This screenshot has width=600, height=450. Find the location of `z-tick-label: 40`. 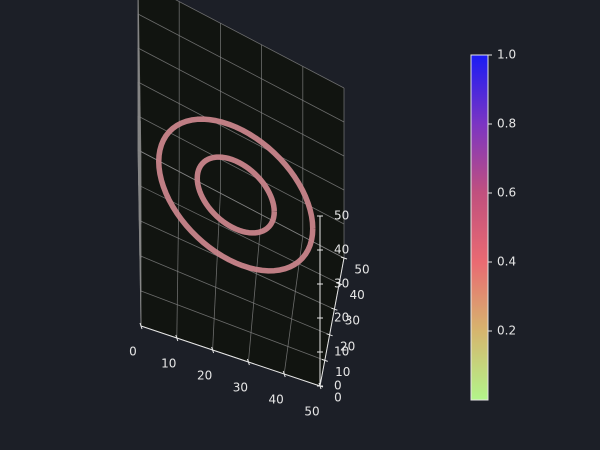

z-tick-label: 40 is located at coordinates (341, 250).